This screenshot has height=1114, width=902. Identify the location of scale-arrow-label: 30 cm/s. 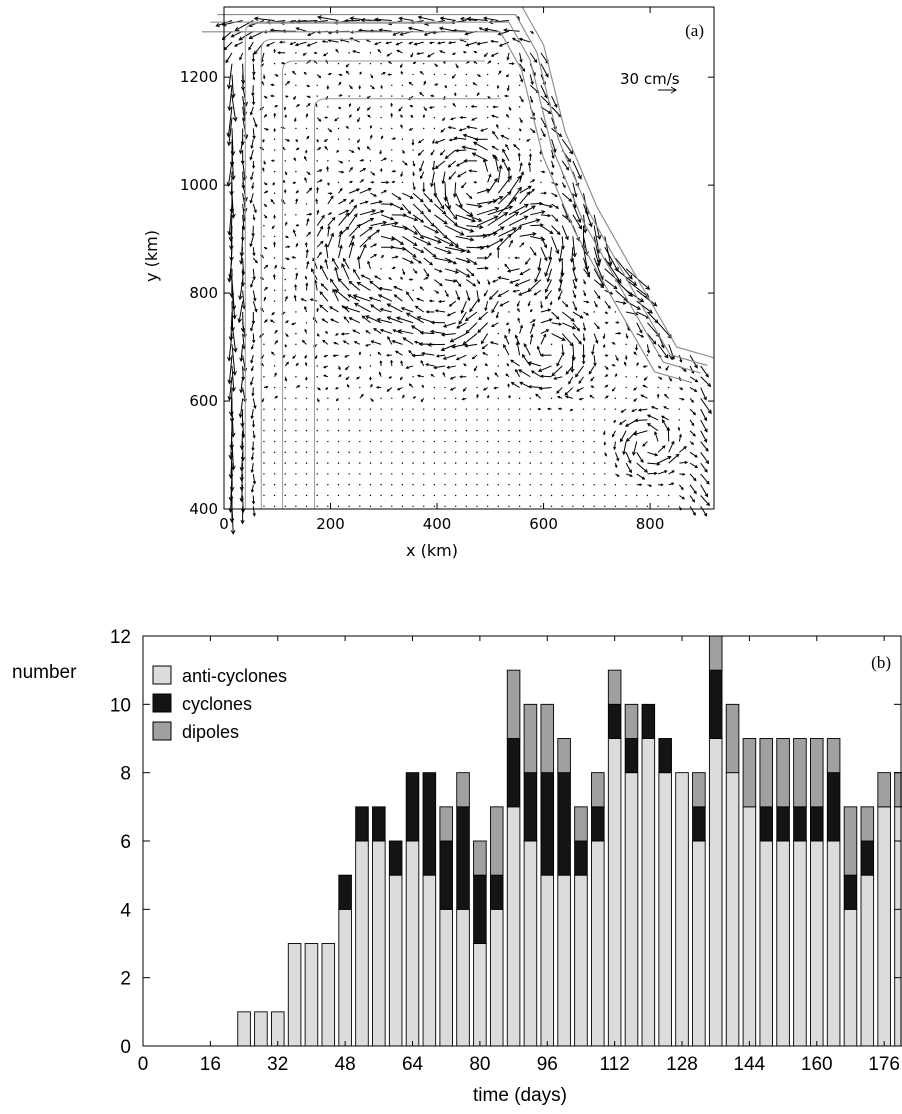
(650, 79).